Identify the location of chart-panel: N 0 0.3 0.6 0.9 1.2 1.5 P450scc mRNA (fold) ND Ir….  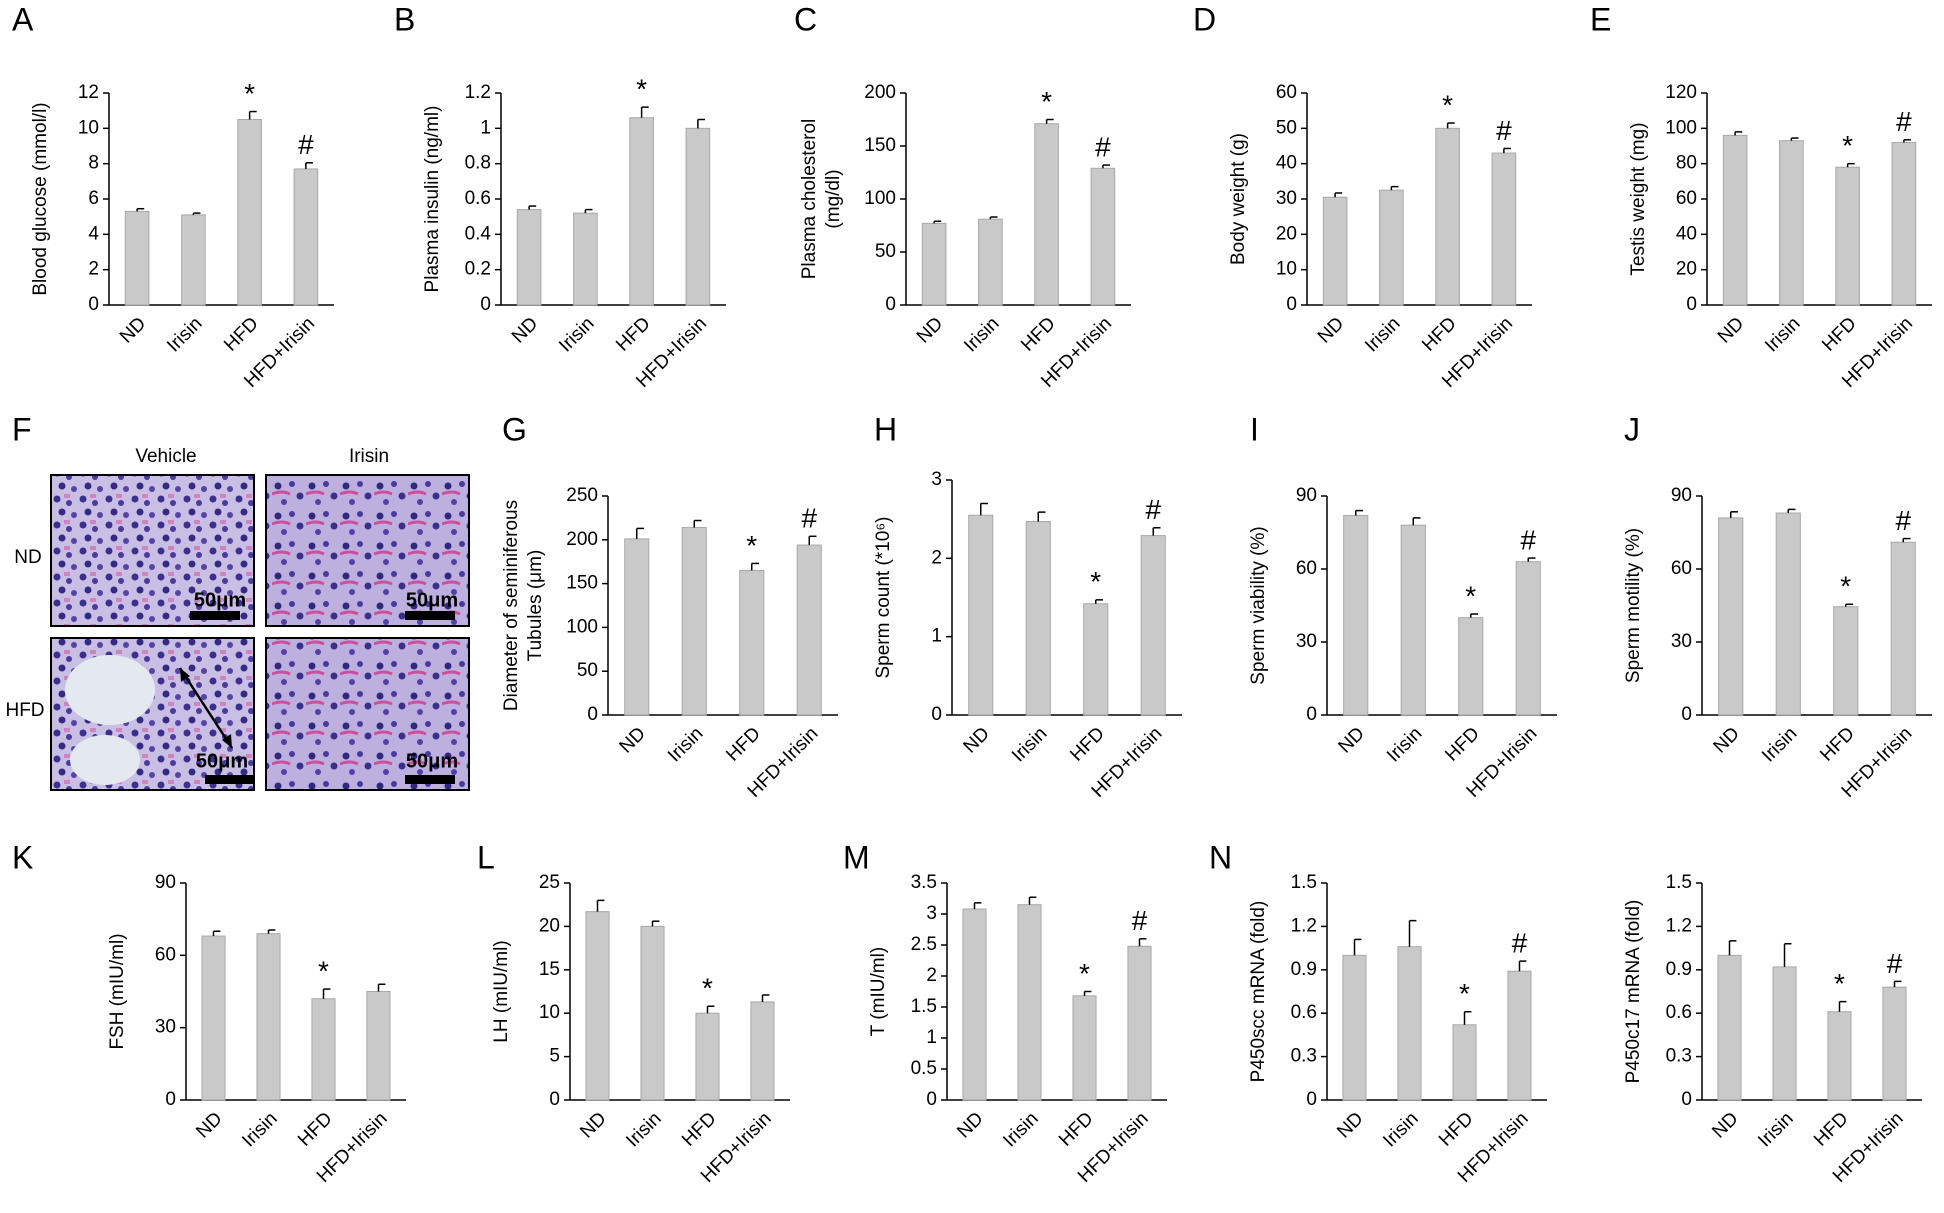
(1378, 1013).